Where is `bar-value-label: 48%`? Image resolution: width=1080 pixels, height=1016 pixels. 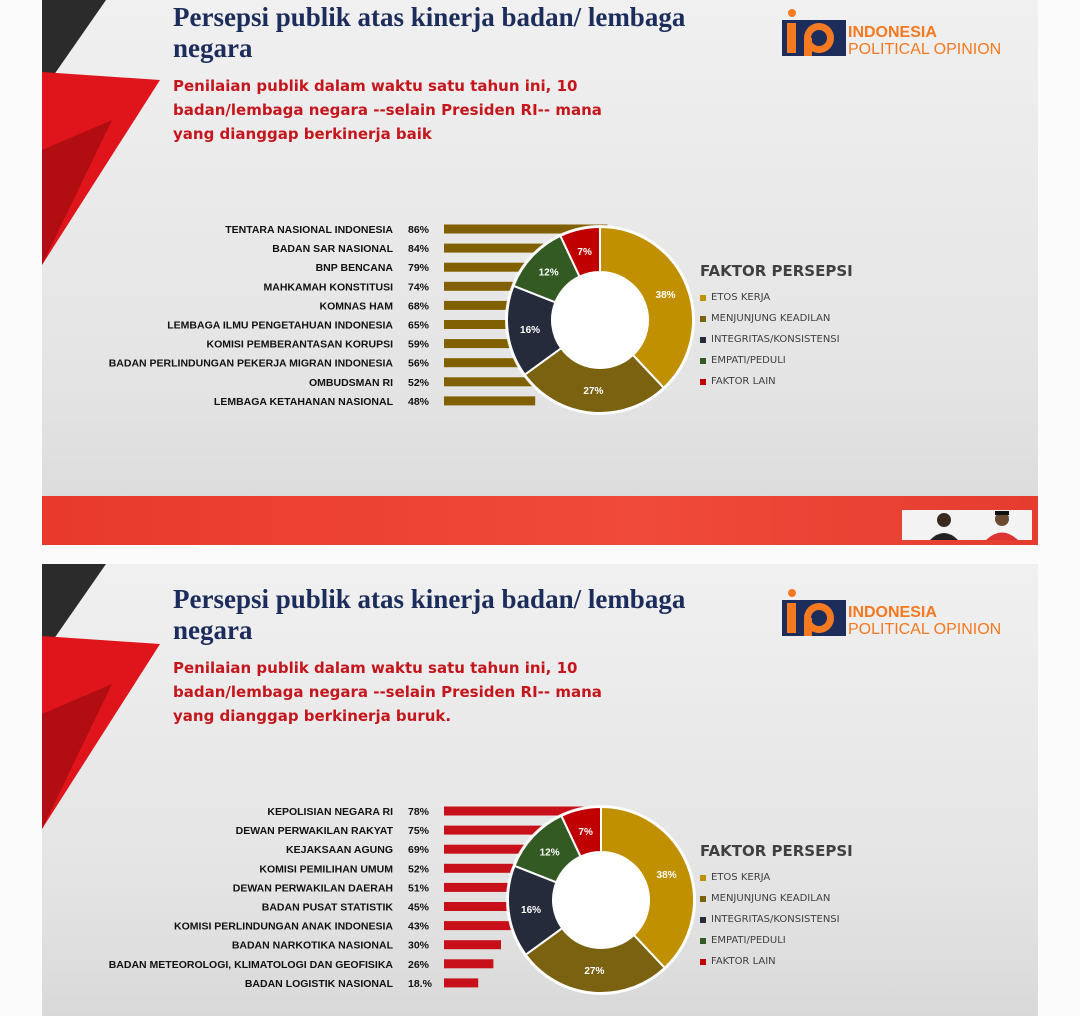 bar-value-label: 48% is located at coordinates (419, 402).